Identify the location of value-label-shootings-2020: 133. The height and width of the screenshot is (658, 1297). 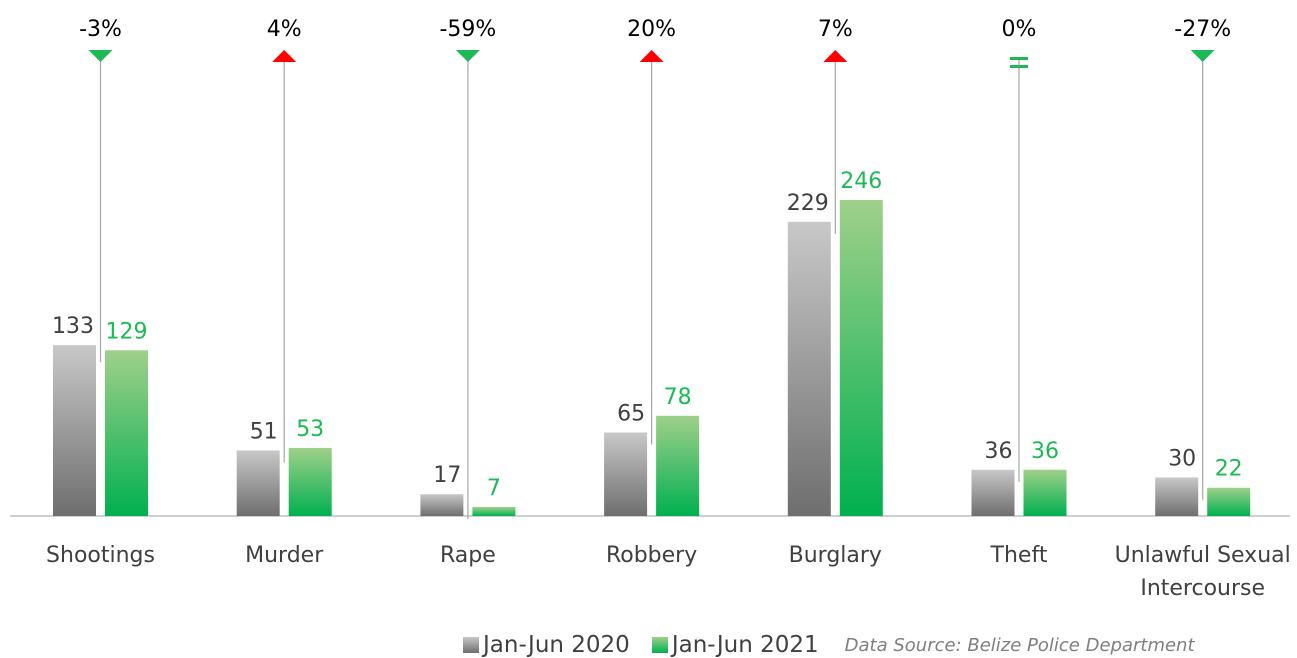
(73, 326).